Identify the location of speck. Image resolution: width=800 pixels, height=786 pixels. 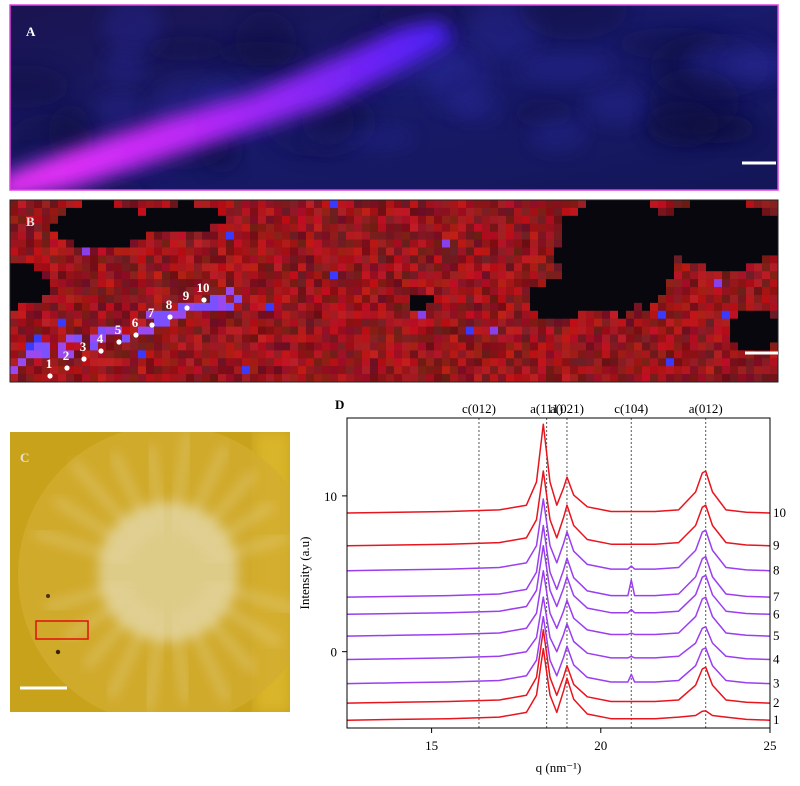
(58, 652).